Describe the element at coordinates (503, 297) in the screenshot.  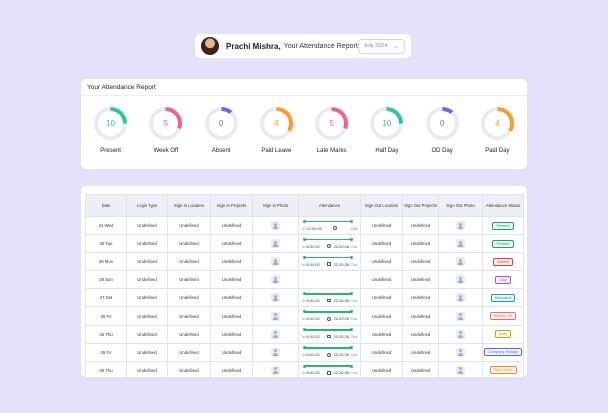
I see `status-badge: Mismatch` at that location.